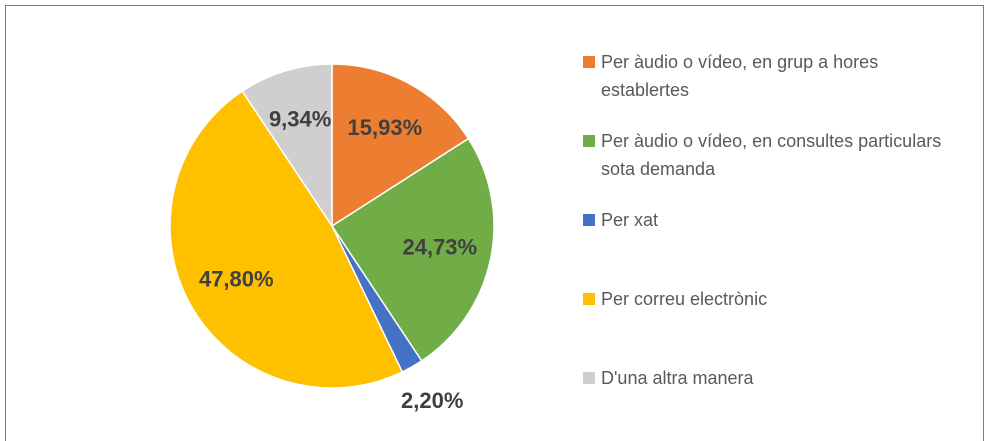 Image resolution: width=986 pixels, height=441 pixels. What do you see at coordinates (236, 278) in the screenshot?
I see `data-label: 47,80%` at bounding box center [236, 278].